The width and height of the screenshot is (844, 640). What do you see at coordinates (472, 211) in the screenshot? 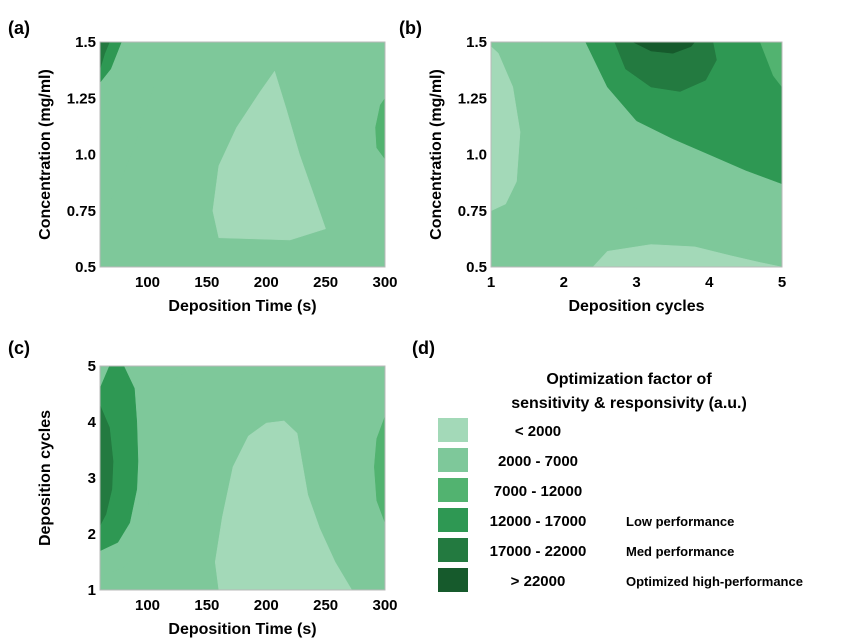
I see `y-tick-label-b-1: 0.75` at bounding box center [472, 211].